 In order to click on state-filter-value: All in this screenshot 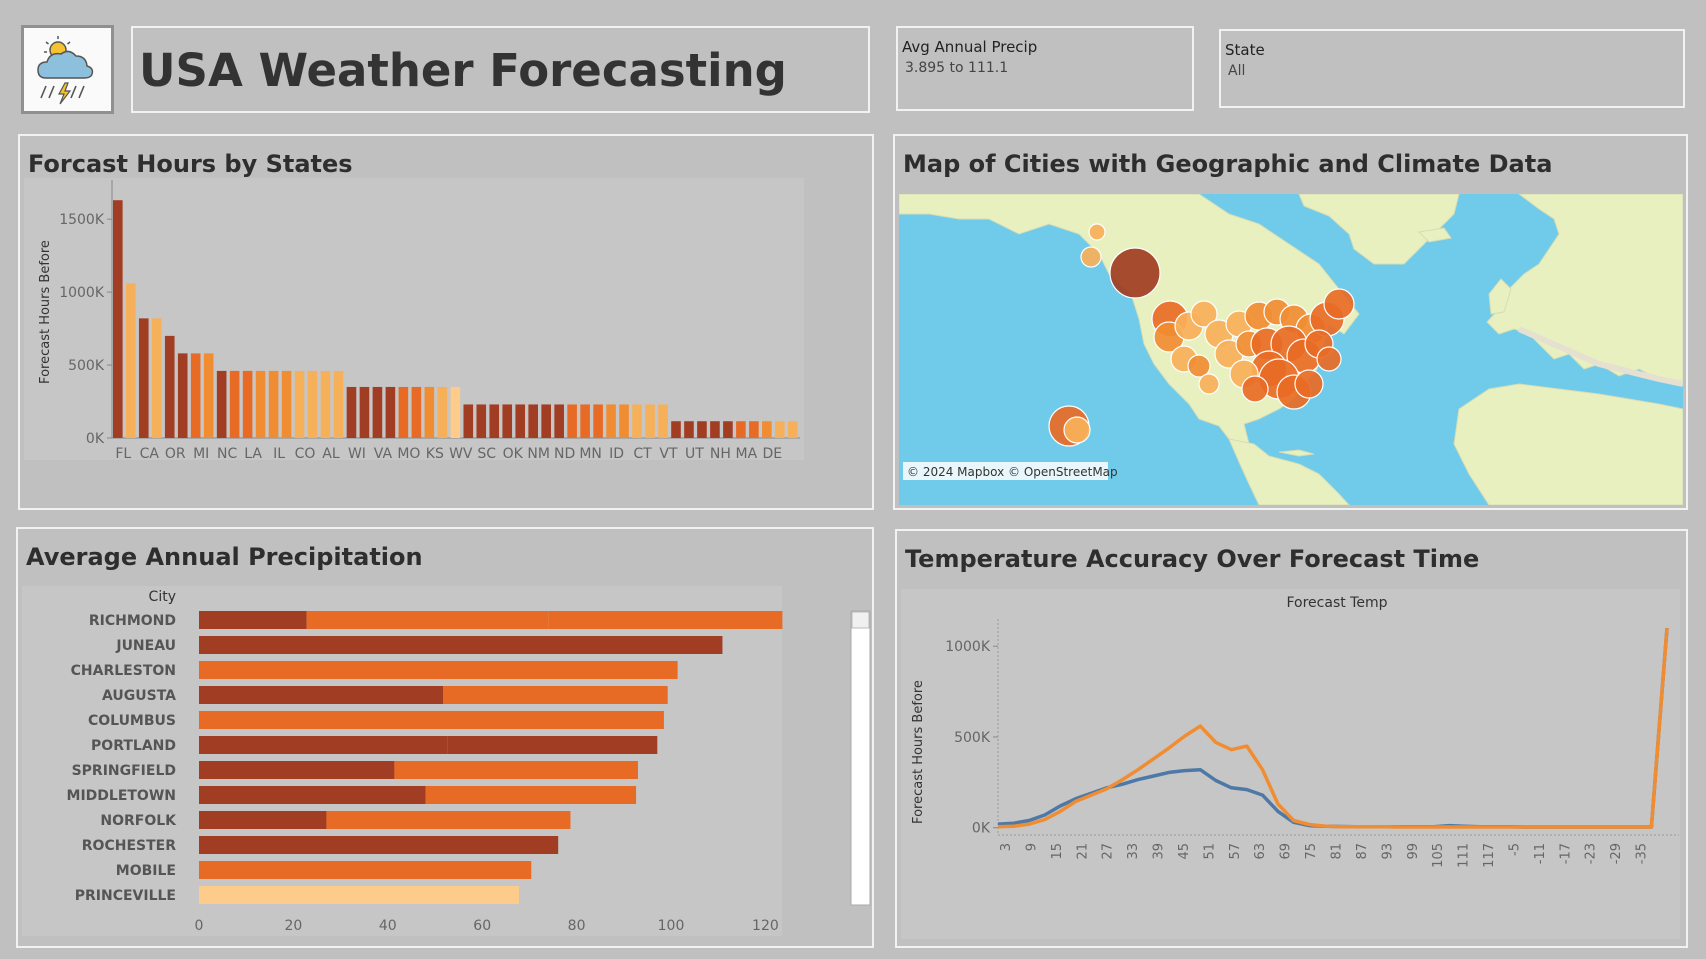, I will do `click(1237, 71)`.